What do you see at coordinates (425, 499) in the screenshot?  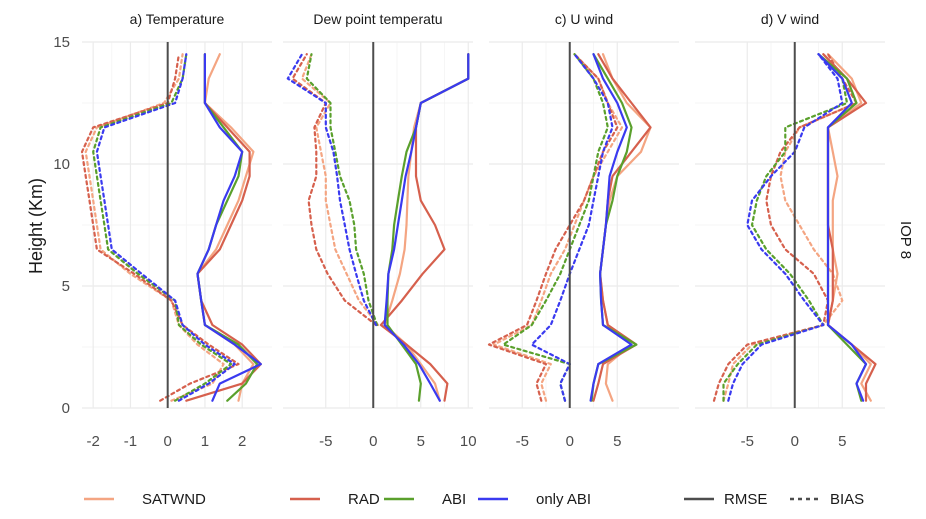 I see `legend-item-abi: ABI` at bounding box center [425, 499].